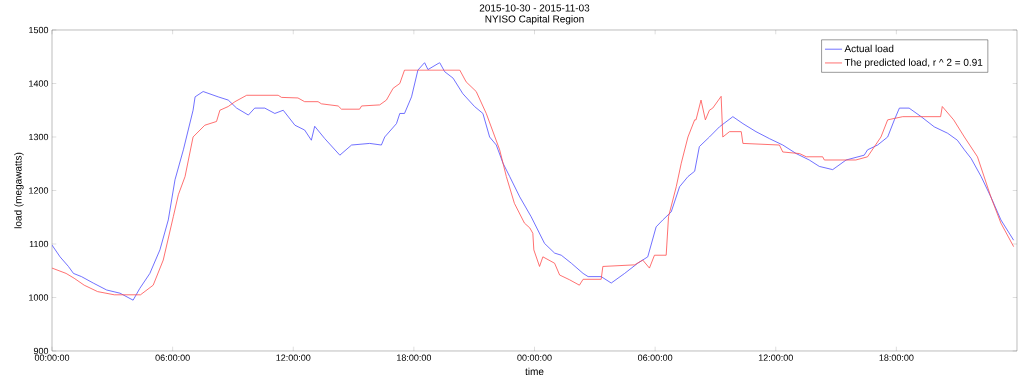 Image resolution: width=1024 pixels, height=379 pixels. I want to click on y-tick-label: 1000, so click(39, 297).